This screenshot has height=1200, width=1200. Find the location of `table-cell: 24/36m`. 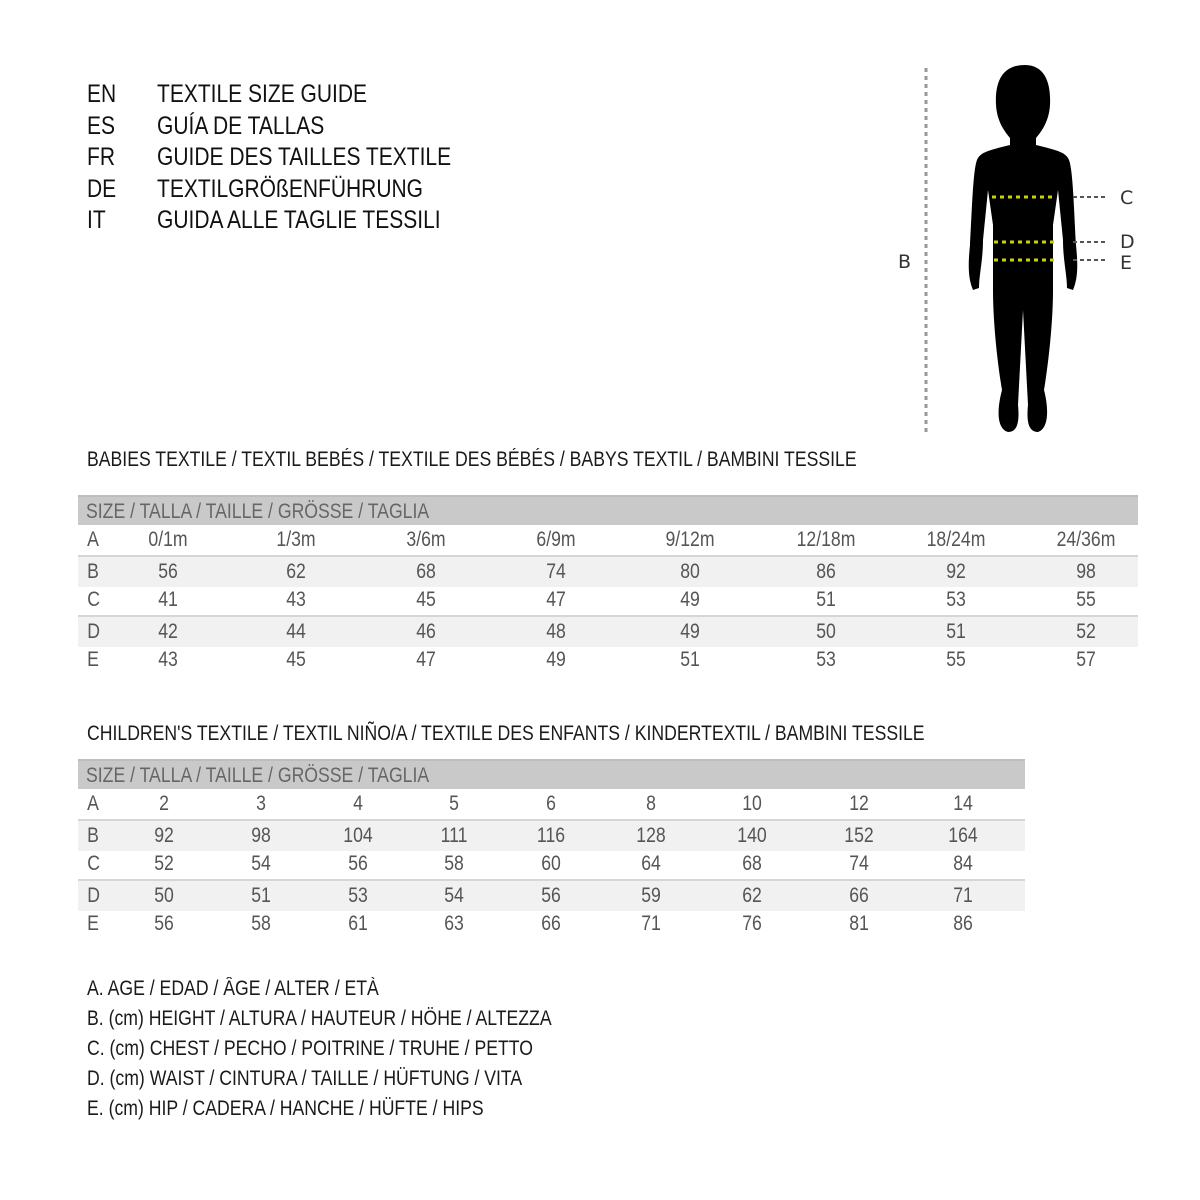

table-cell: 24/36m is located at coordinates (1086, 539).